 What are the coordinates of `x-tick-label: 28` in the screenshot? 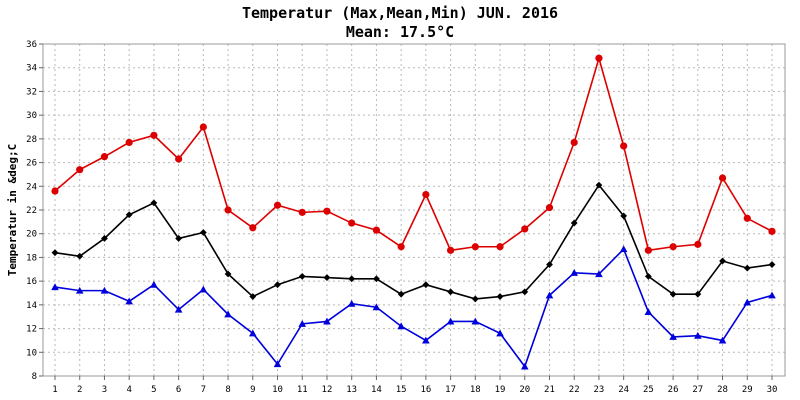 It's located at (722, 390).